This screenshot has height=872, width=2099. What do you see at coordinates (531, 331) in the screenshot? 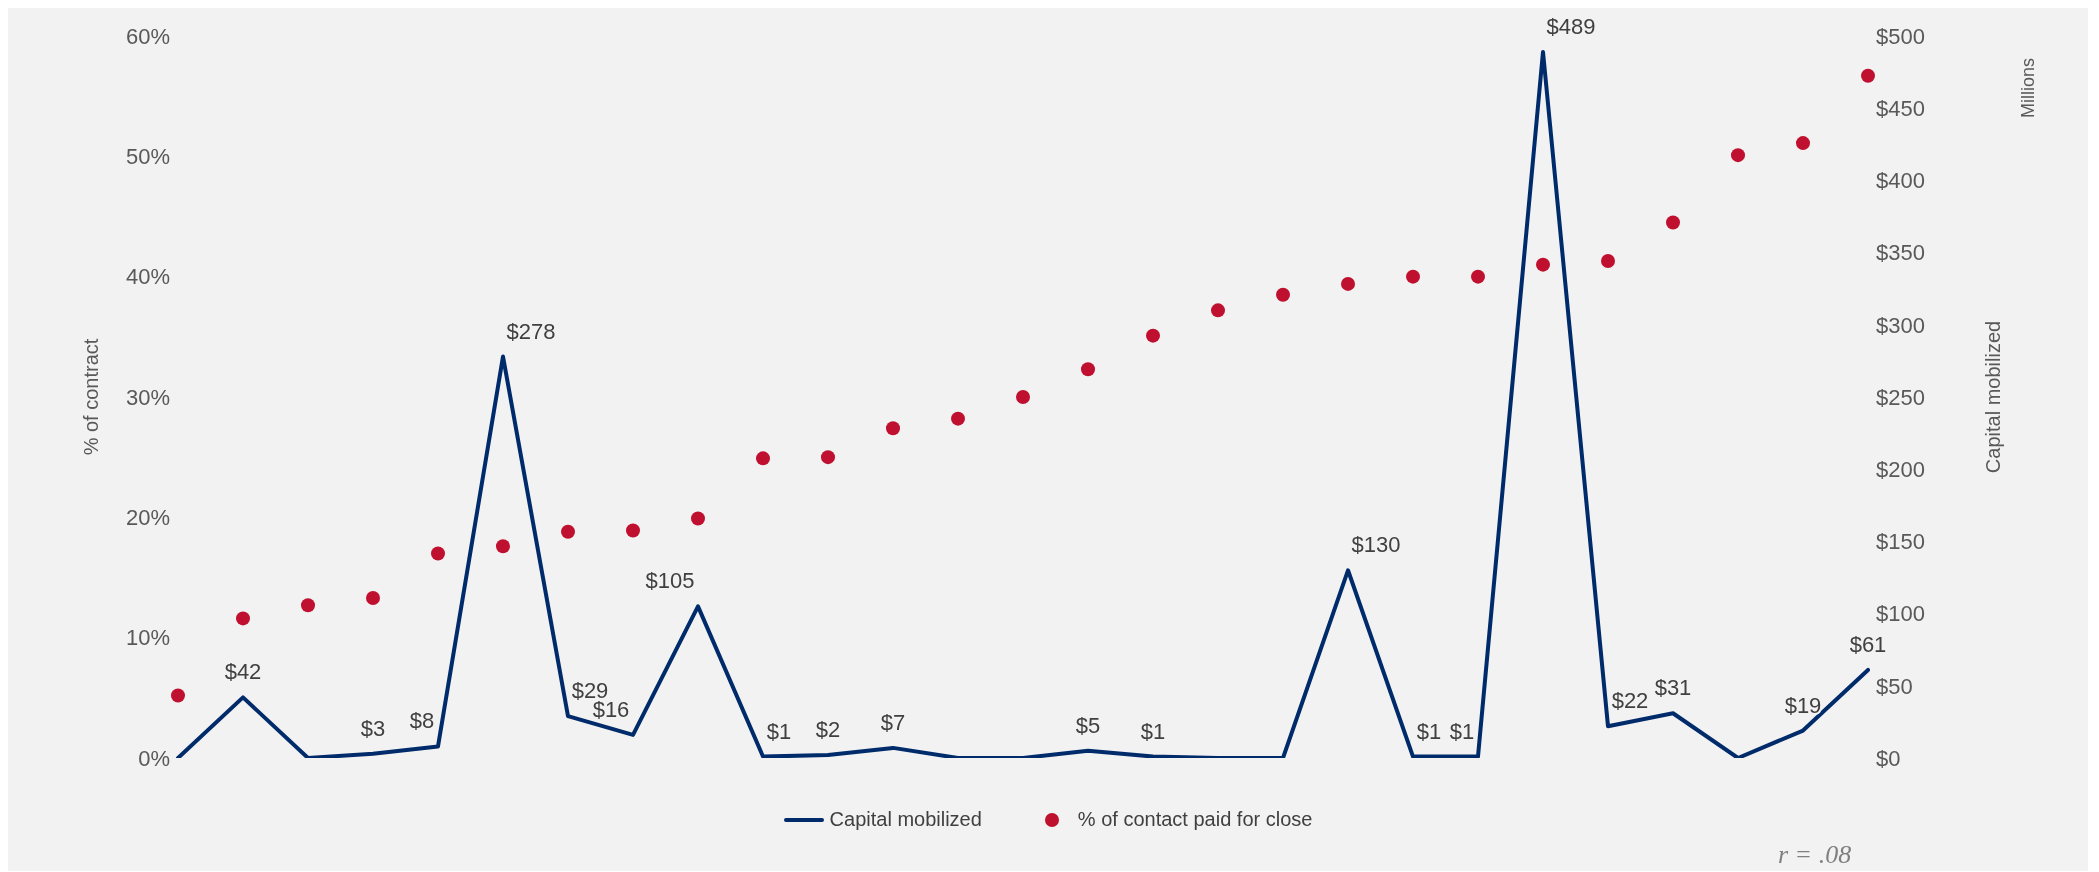
I see `data-label: $278` at bounding box center [531, 331].